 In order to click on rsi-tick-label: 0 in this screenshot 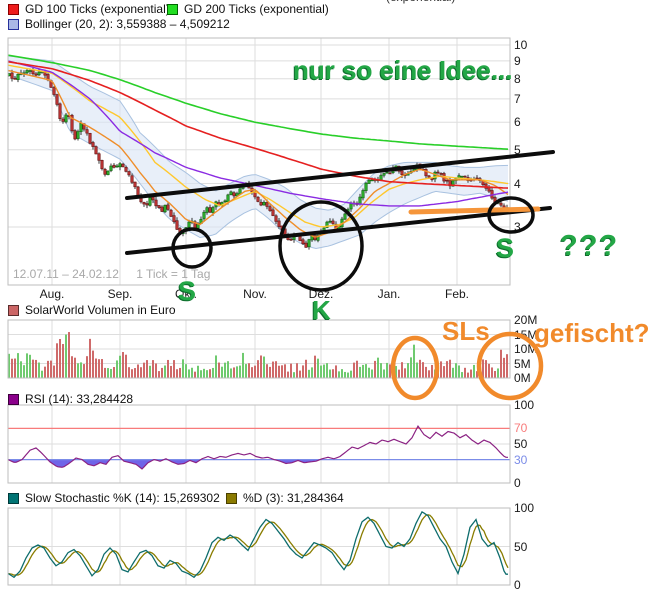, I will do `click(517, 483)`.